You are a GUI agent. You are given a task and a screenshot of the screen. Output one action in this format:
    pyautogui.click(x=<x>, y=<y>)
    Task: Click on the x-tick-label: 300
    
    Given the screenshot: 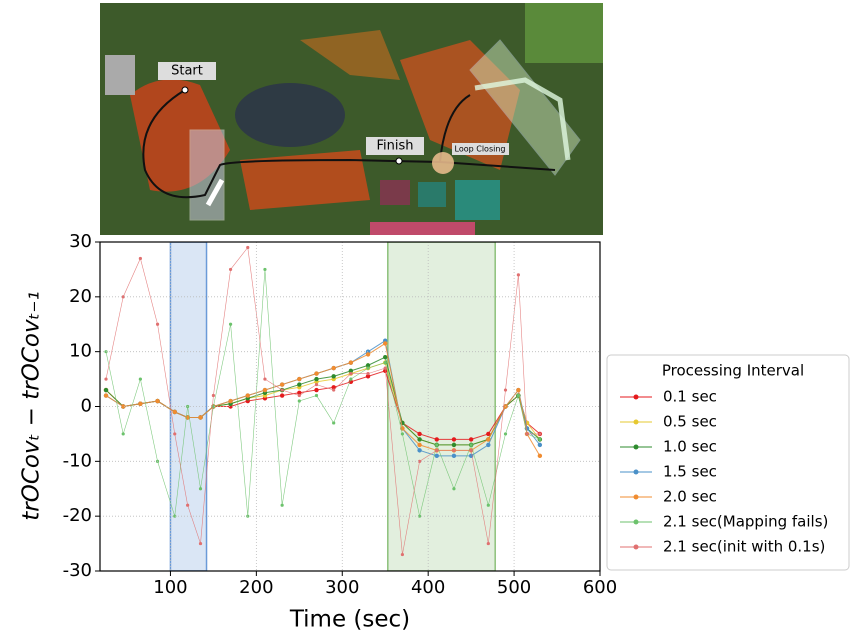 What is the action you would take?
    pyautogui.click(x=342, y=587)
    